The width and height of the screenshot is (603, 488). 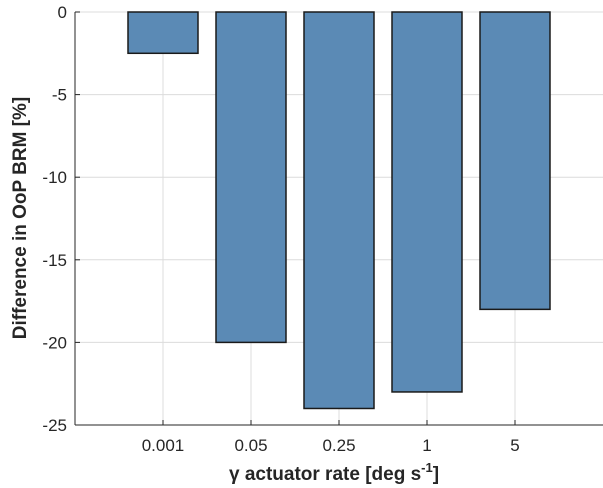 What do you see at coordinates (251, 177) in the screenshot?
I see `bar-0.05` at bounding box center [251, 177].